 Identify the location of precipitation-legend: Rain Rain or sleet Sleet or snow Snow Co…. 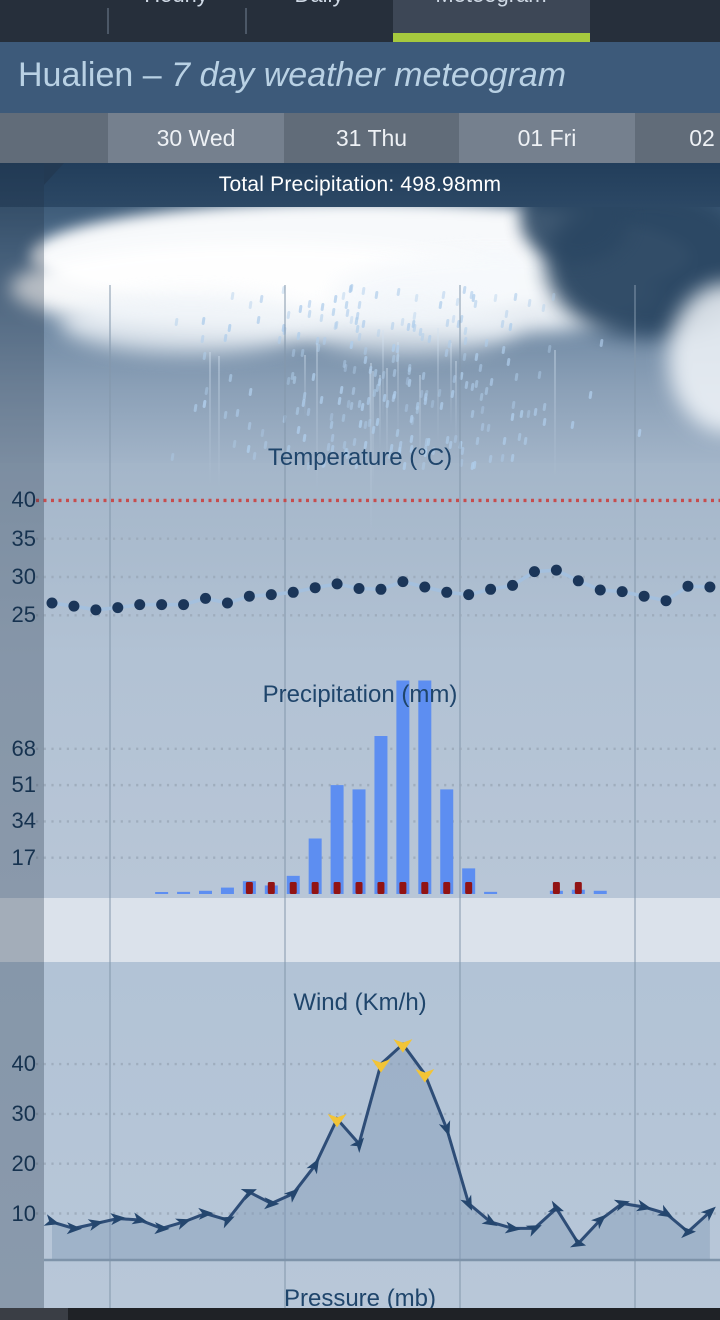
(360, 930).